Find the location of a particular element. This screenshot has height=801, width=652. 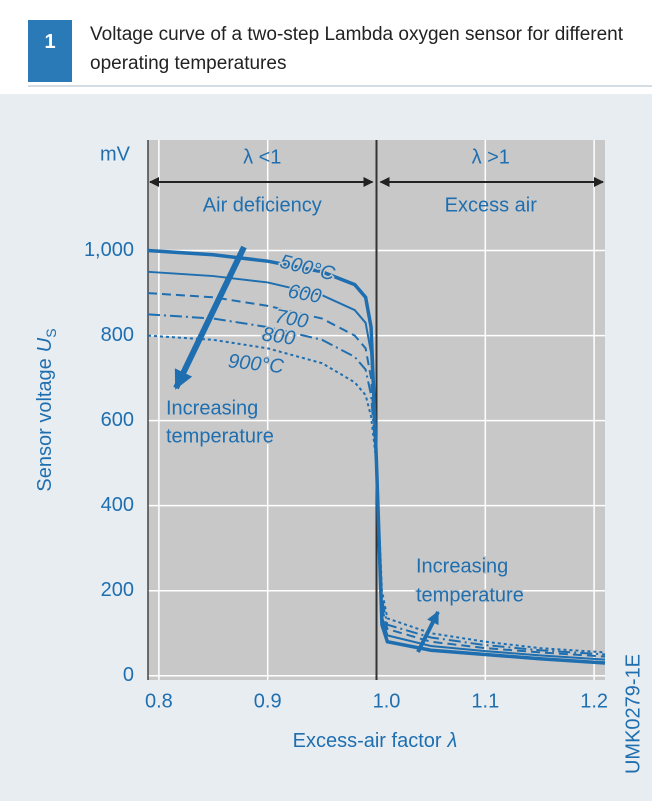

x-label-text: Excess-air factor is located at coordinates (367, 741).